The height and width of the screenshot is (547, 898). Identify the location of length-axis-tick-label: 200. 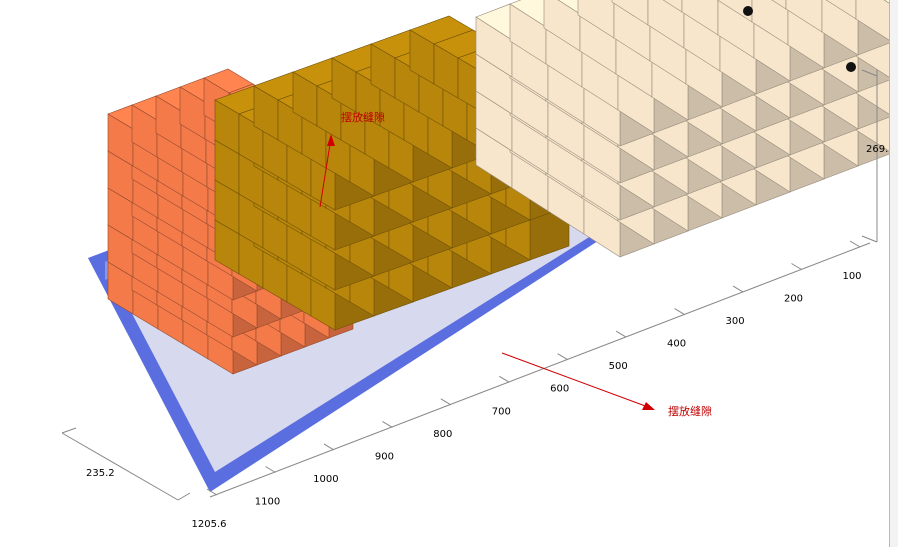
(793, 299).